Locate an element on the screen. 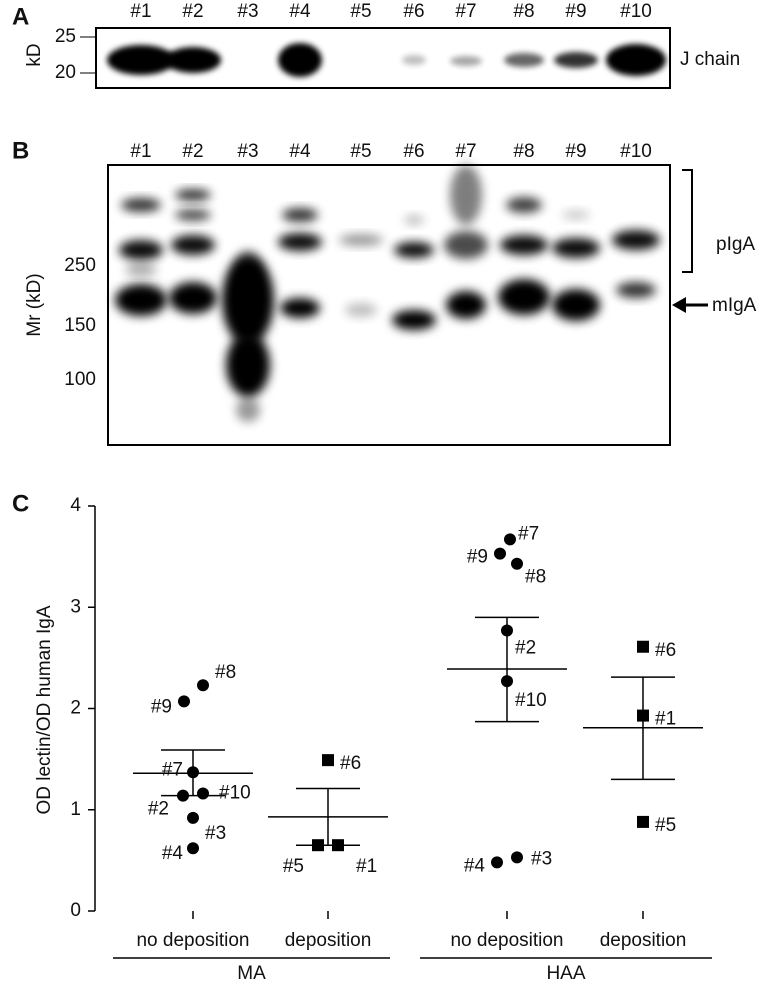 The width and height of the screenshot is (773, 986). point-label: #3 is located at coordinates (541, 858).